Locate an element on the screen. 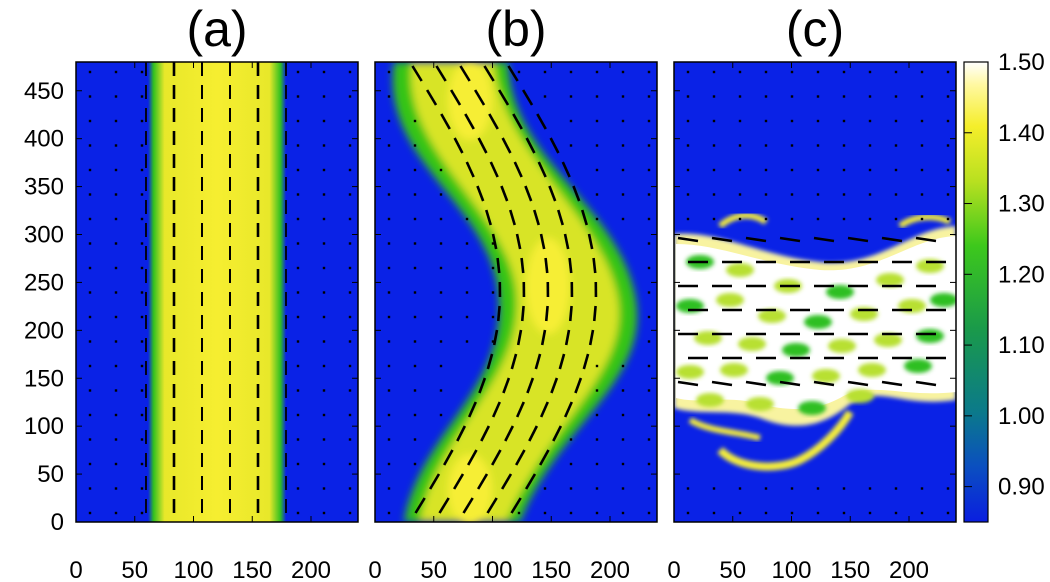 The height and width of the screenshot is (582, 1050). x-tick-label: 0 is located at coordinates (673, 569).